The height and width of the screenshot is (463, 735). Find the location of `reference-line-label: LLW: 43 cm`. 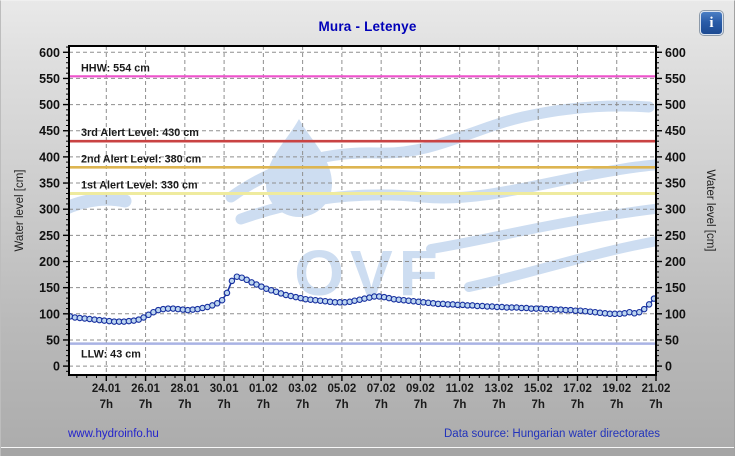

reference-line-label: LLW: 43 cm is located at coordinates (111, 355).